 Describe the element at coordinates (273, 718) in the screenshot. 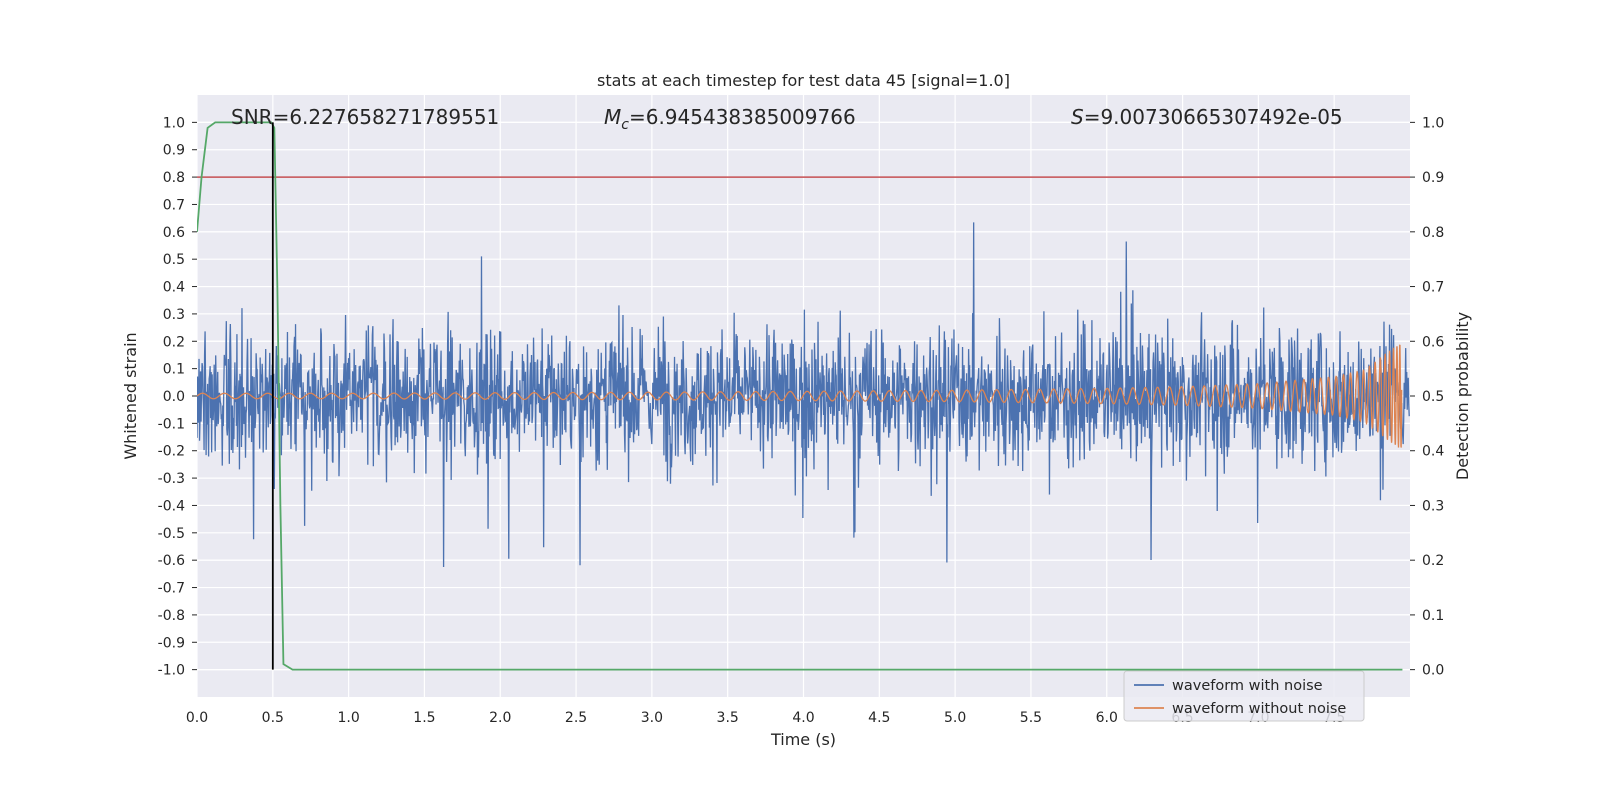

I see `x-tick-label: 0.5` at that location.